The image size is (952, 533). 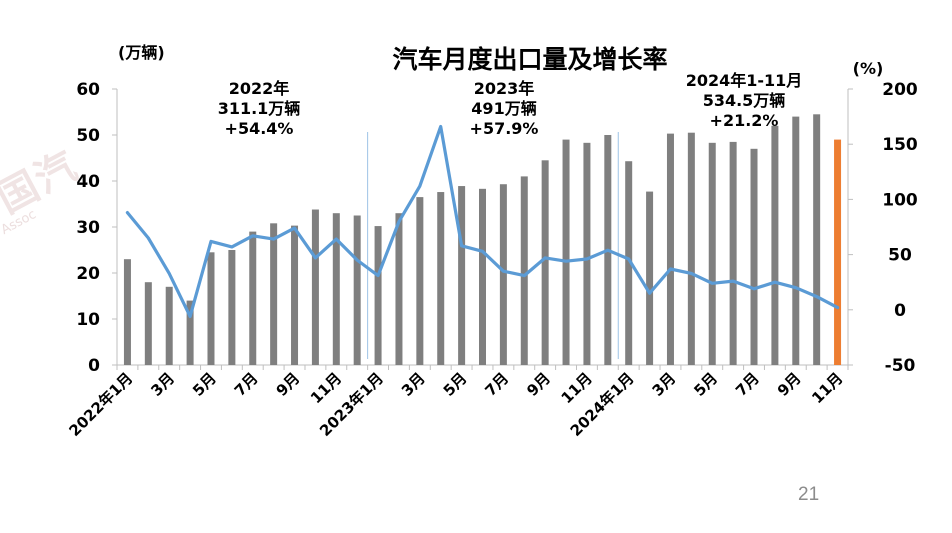 What do you see at coordinates (744, 120) in the screenshot?
I see `annotation-growth: +21.2%` at bounding box center [744, 120].